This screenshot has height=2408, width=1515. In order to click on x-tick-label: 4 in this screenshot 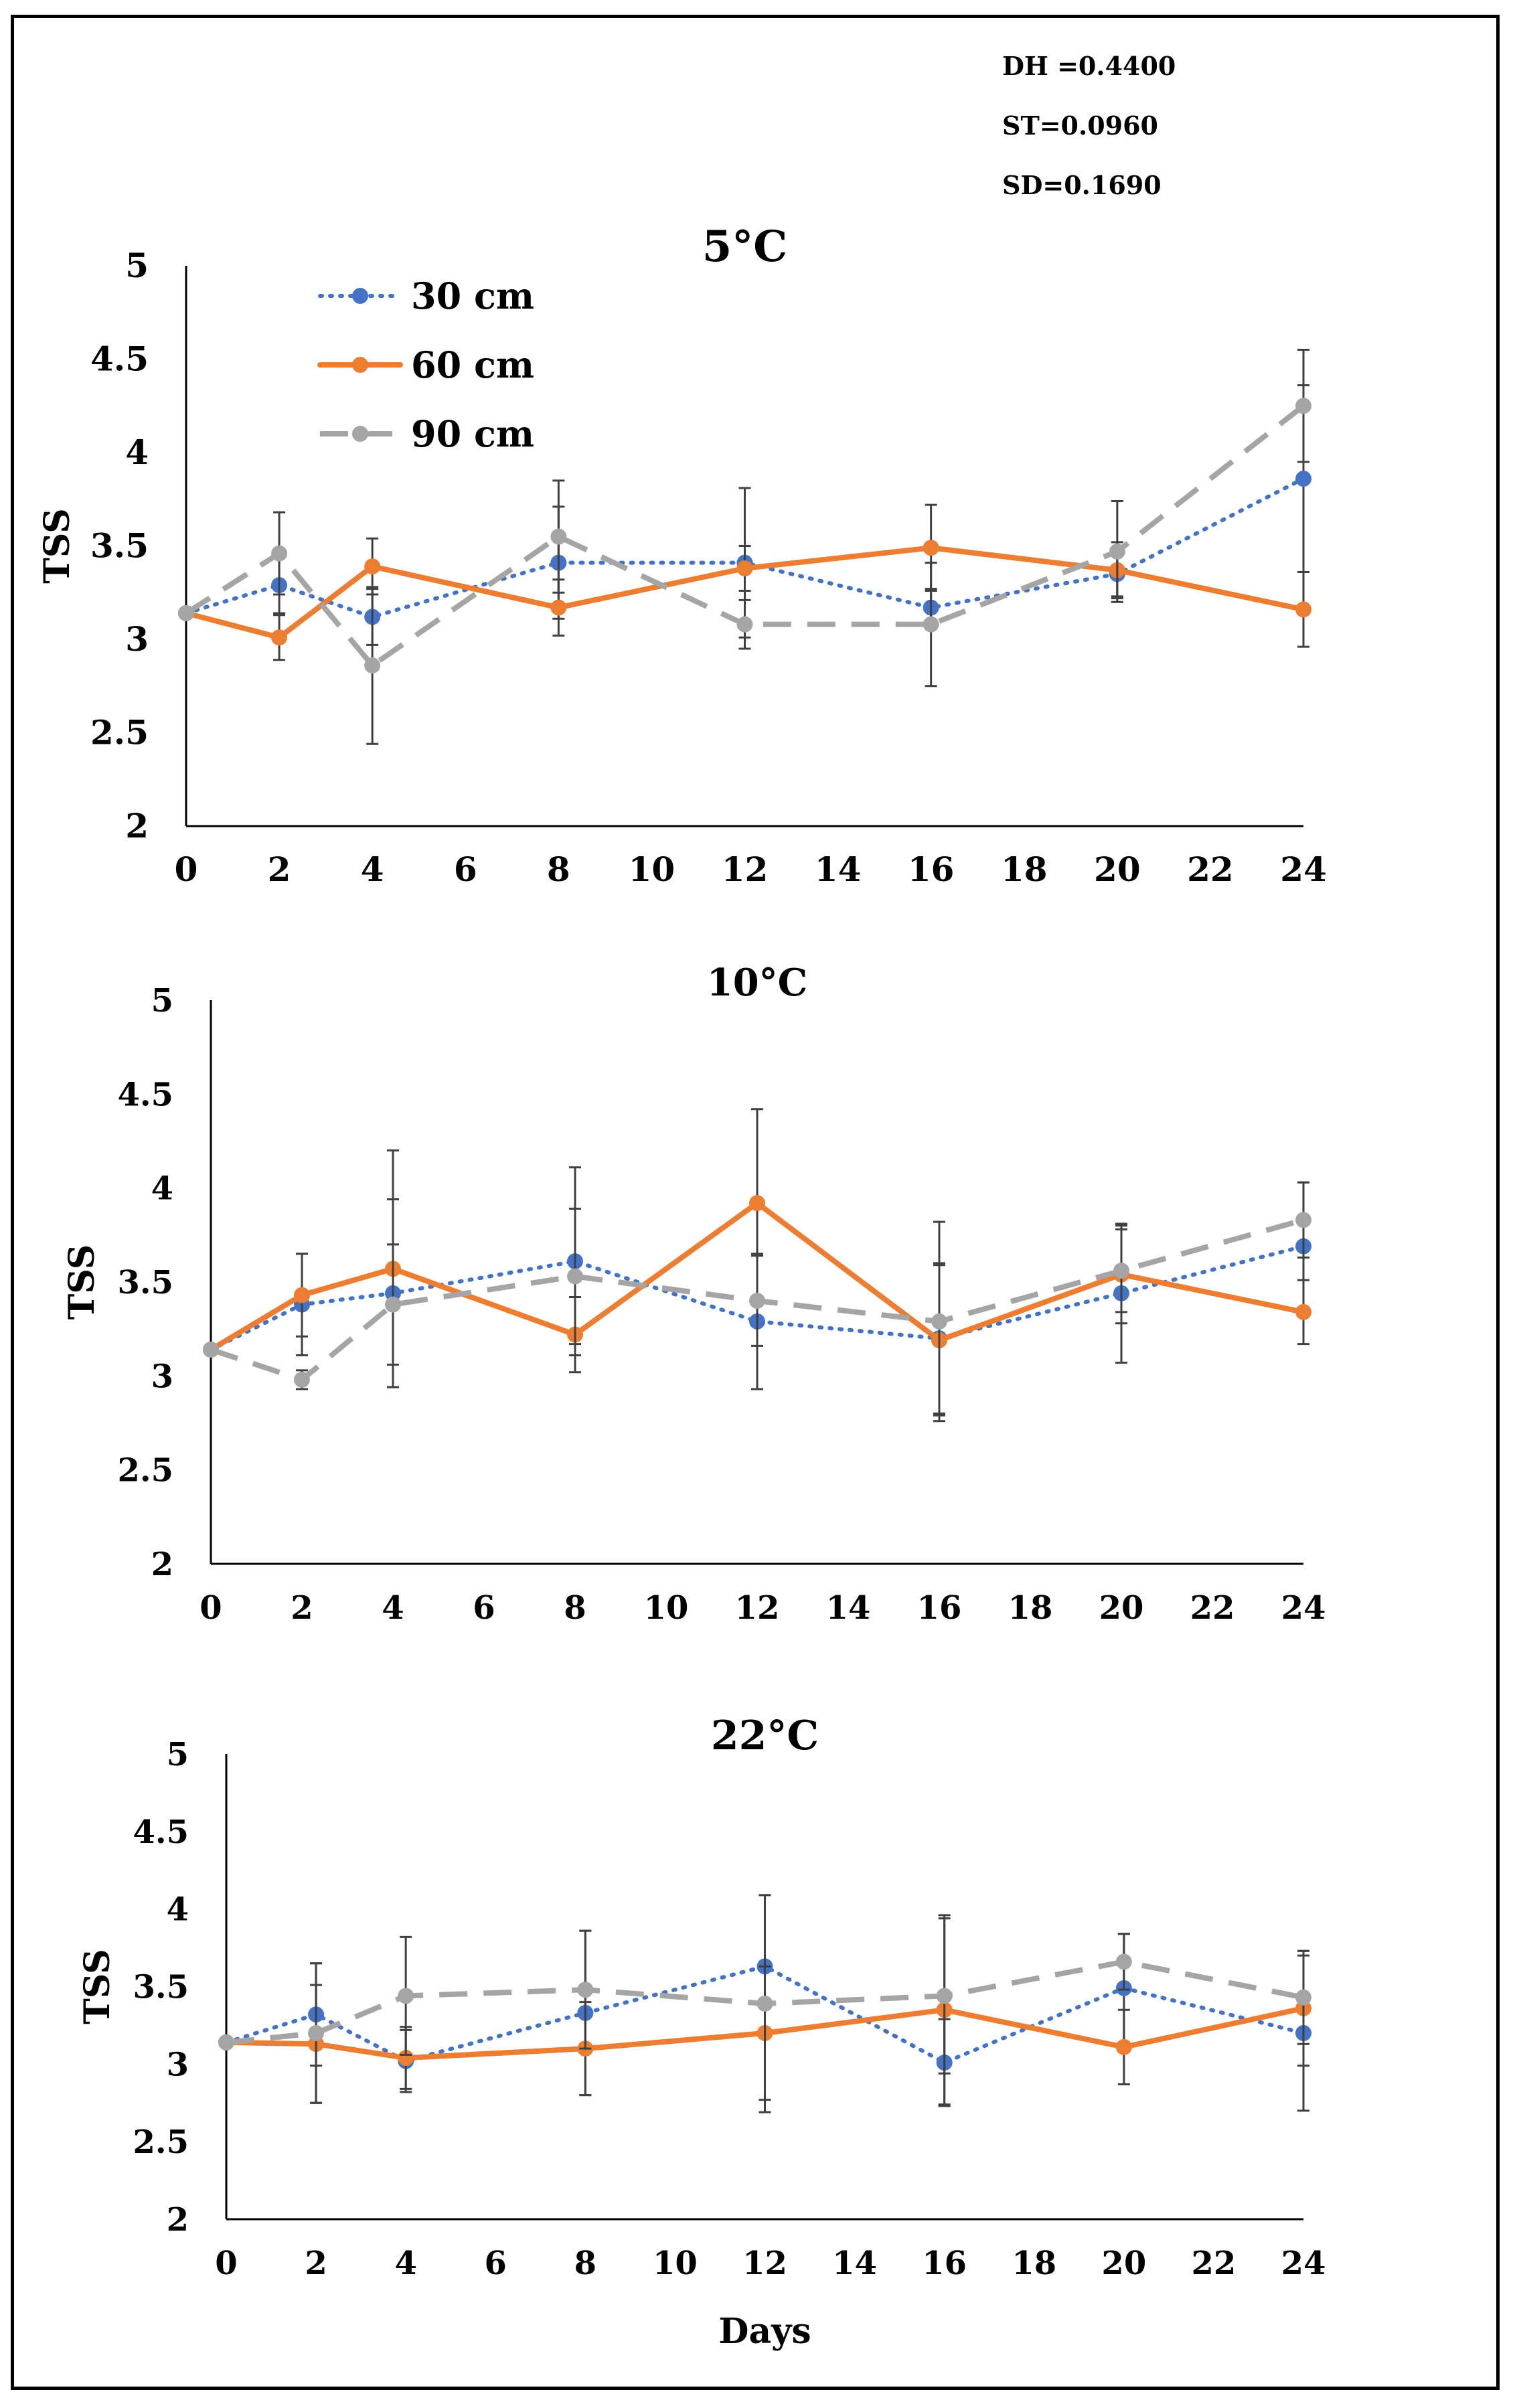, I will do `click(372, 869)`.